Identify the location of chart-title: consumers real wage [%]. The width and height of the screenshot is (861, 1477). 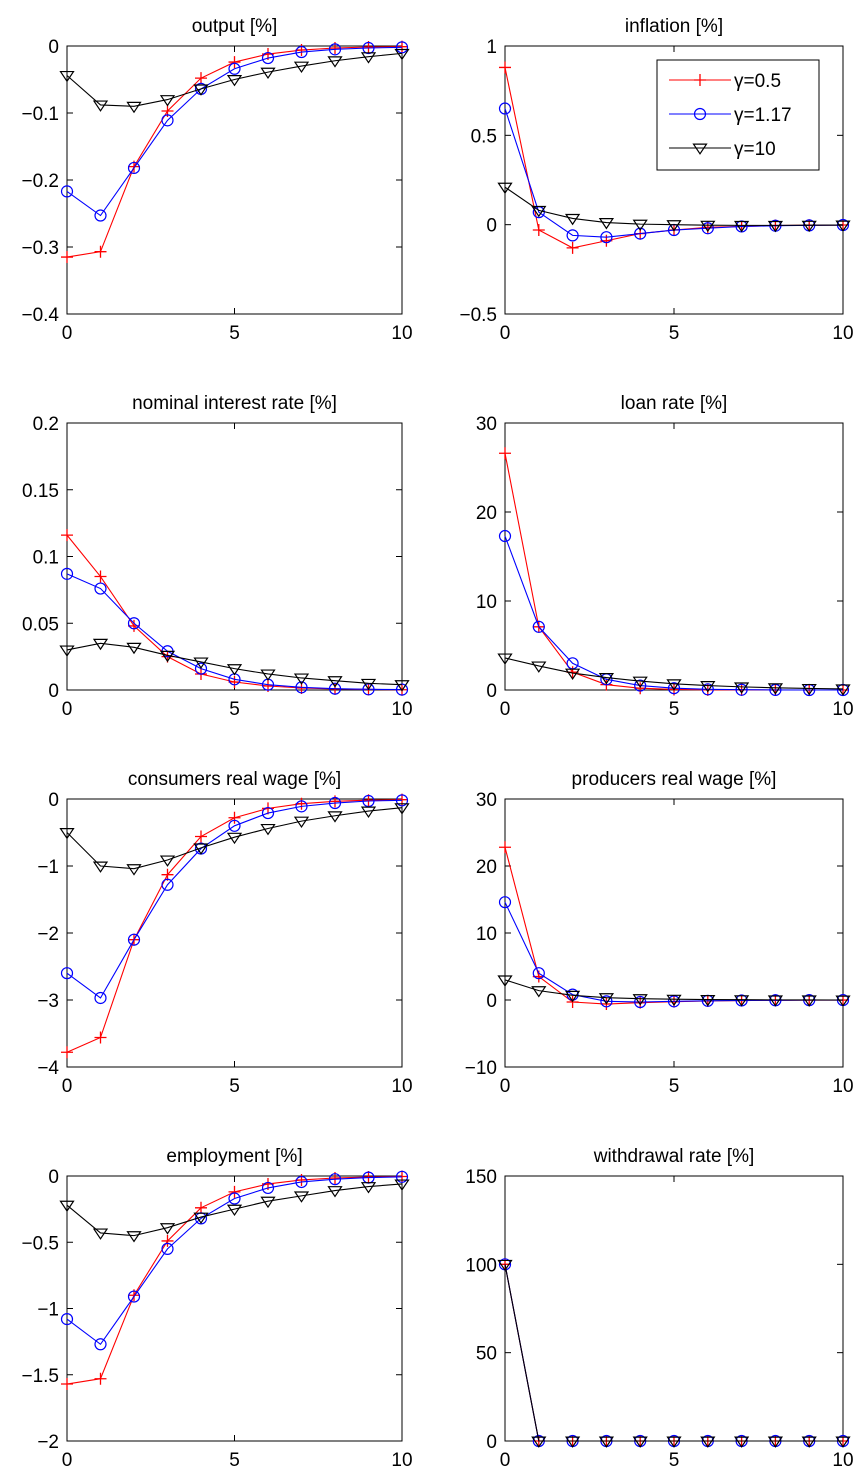
(234, 779).